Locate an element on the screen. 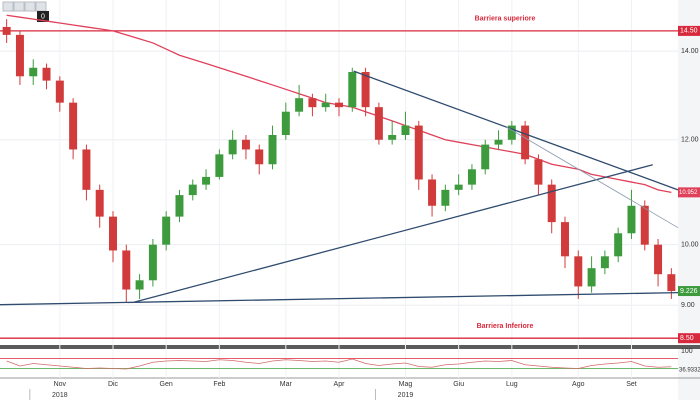 This screenshot has width=700, height=400. panel-divider is located at coordinates (350, 347).